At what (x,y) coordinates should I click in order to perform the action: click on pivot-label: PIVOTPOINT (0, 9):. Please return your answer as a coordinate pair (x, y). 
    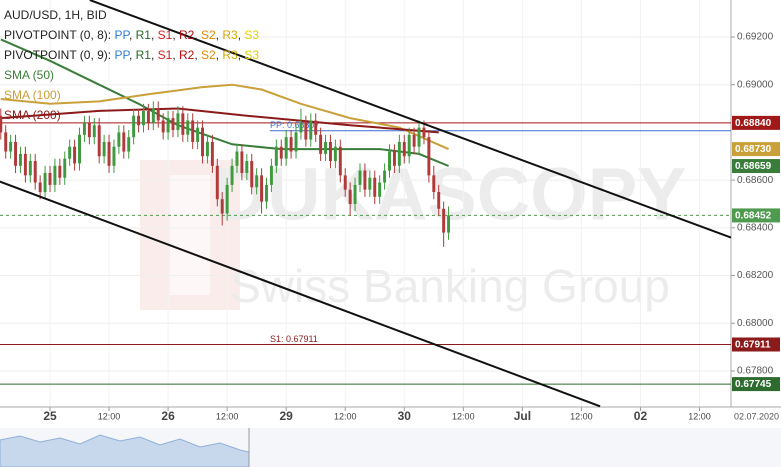
    Looking at the image, I should click on (58, 55).